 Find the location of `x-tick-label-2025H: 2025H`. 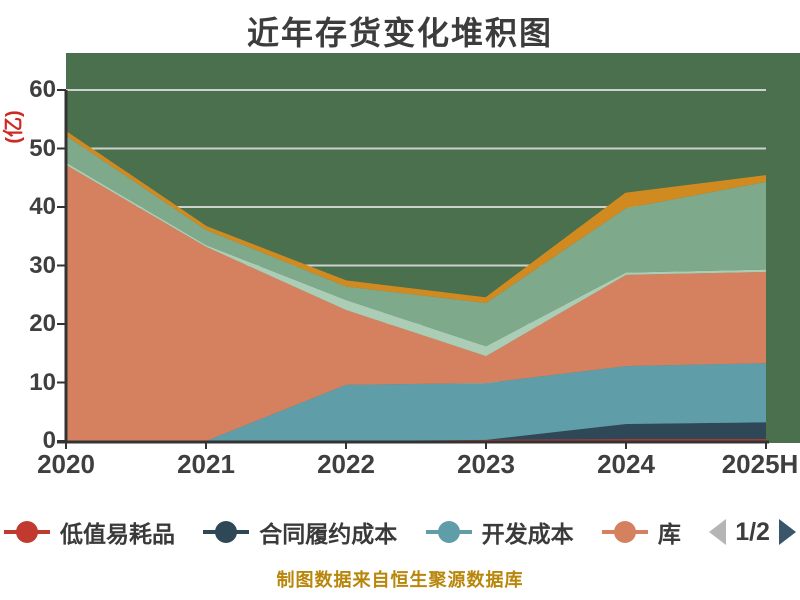

x-tick-label-2025H: 2025H is located at coordinates (760, 464).